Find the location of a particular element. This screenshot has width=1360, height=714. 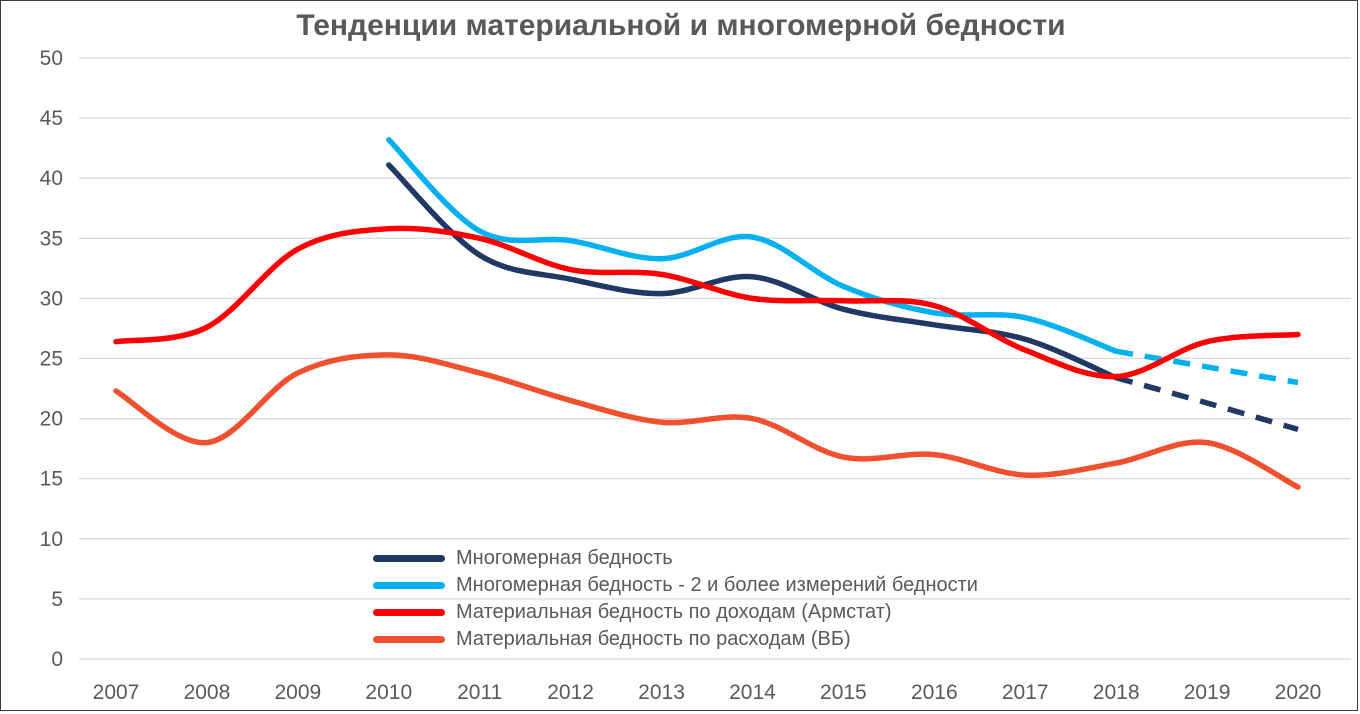

legend-item: Многомерная бедность is located at coordinates (675, 558).